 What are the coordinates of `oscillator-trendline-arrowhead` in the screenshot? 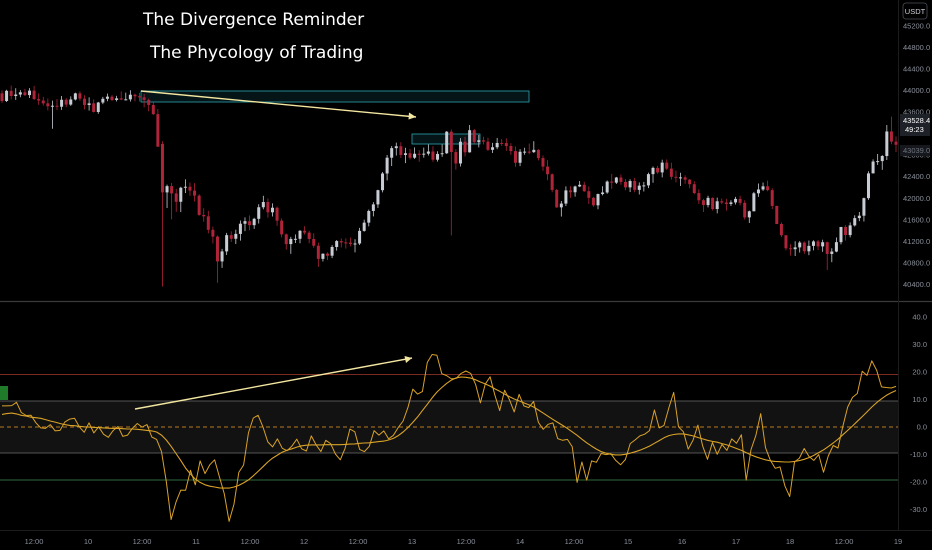 It's located at (408, 359).